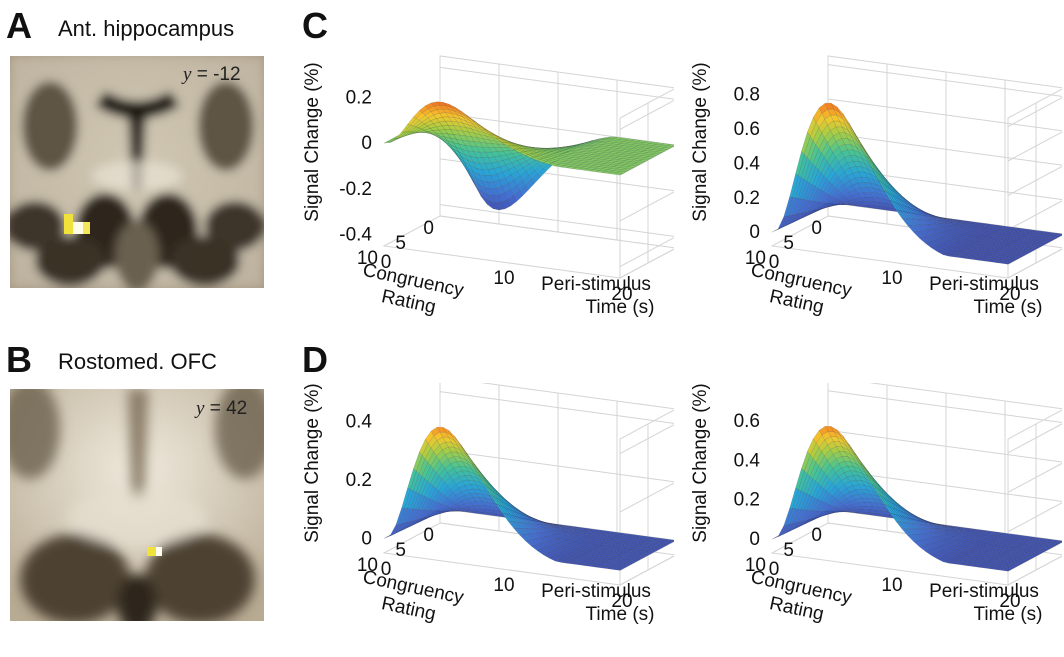 This screenshot has width=1064, height=657. I want to click on z-tick-label: 0.8, so click(747, 95).